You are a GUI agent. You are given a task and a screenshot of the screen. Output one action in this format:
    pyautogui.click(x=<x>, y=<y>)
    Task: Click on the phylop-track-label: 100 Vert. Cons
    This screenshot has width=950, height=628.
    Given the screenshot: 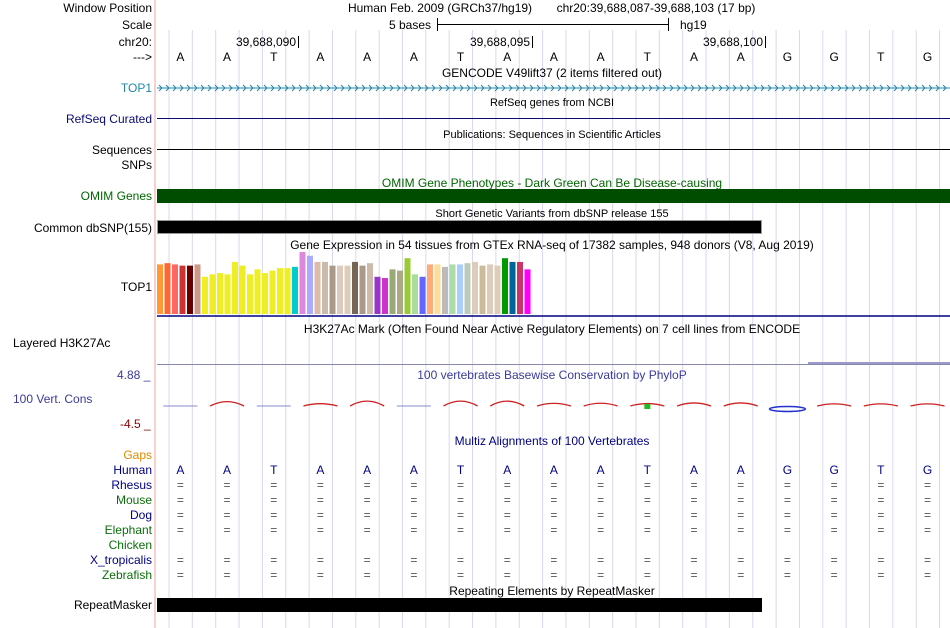 What is the action you would take?
    pyautogui.click(x=53, y=399)
    